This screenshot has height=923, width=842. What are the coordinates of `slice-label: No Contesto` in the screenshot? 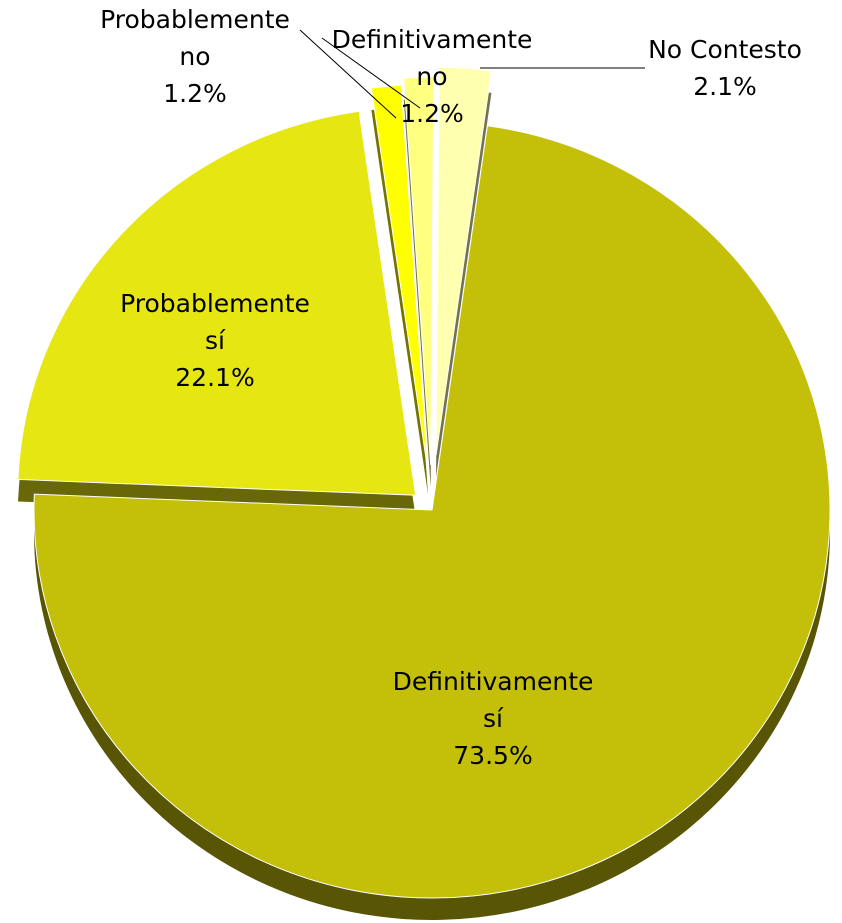 It's located at (725, 49).